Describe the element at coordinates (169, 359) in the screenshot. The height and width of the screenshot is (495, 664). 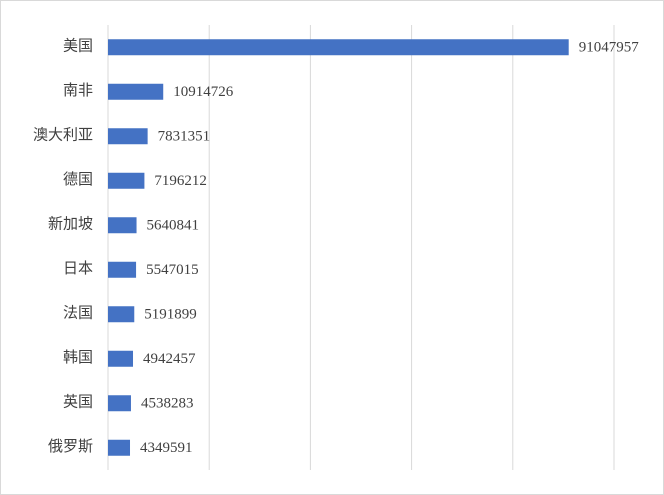
I see `data-label: 4942457` at that location.